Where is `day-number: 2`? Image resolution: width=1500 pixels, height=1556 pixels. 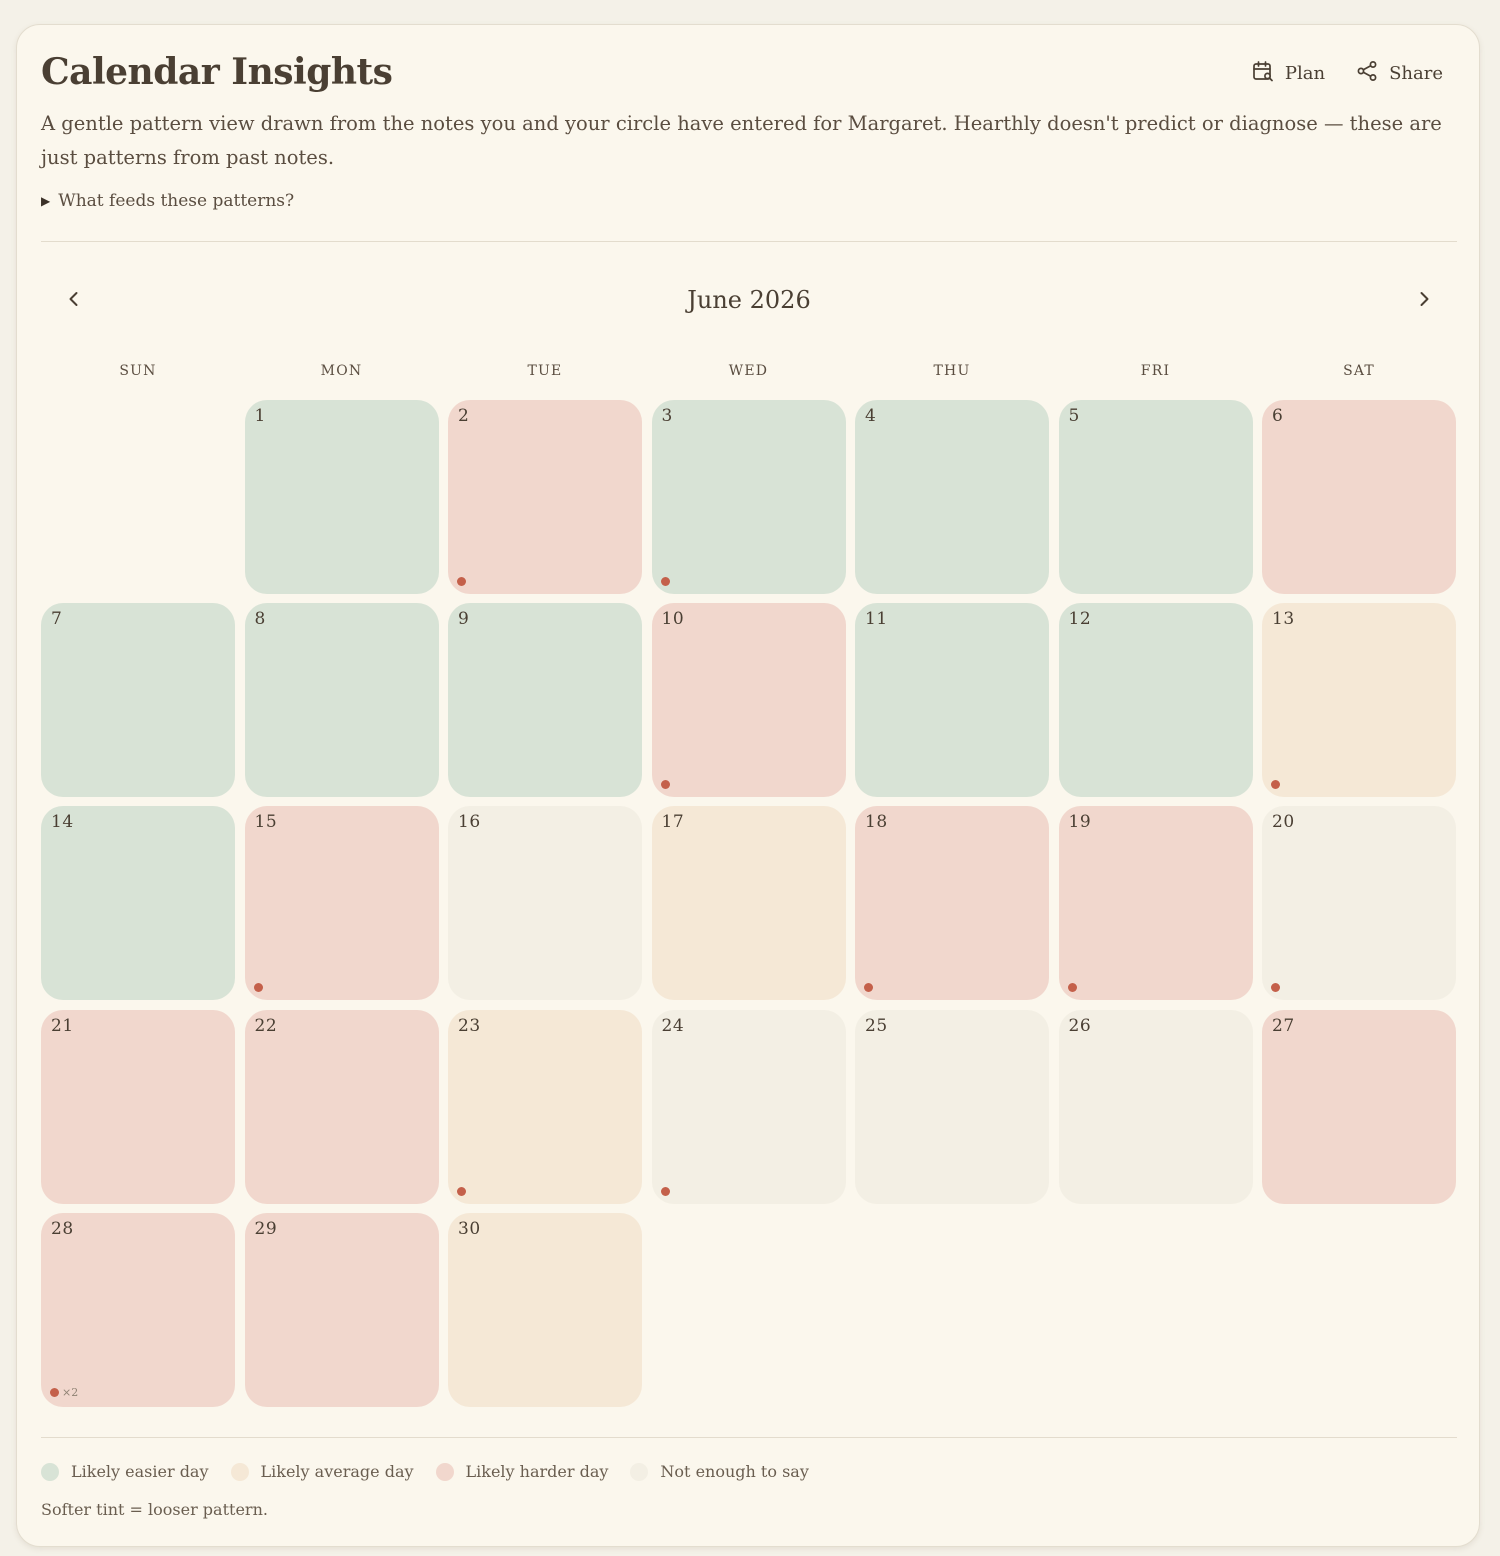 day-number: 2 is located at coordinates (464, 416).